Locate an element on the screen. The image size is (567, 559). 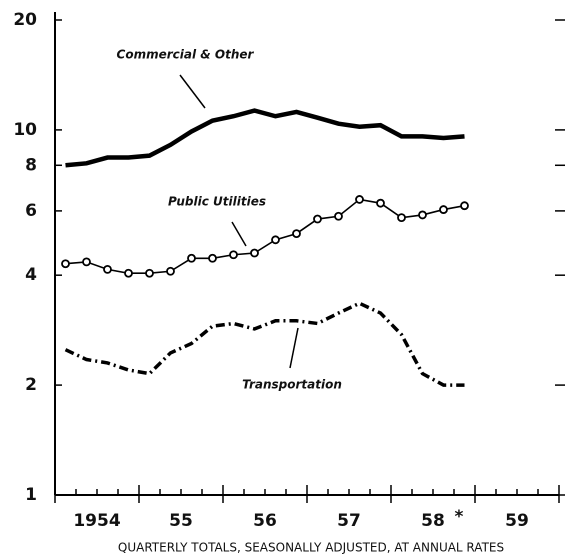
y-tick-label: 1 is located at coordinates (31, 495).